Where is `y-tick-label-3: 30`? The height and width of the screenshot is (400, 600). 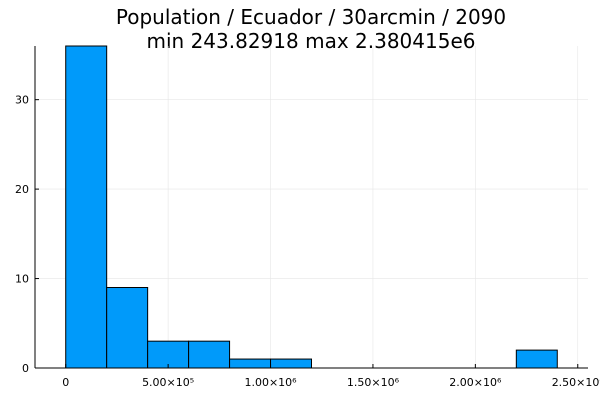 y-tick-label-3: 30 is located at coordinates (22, 100).